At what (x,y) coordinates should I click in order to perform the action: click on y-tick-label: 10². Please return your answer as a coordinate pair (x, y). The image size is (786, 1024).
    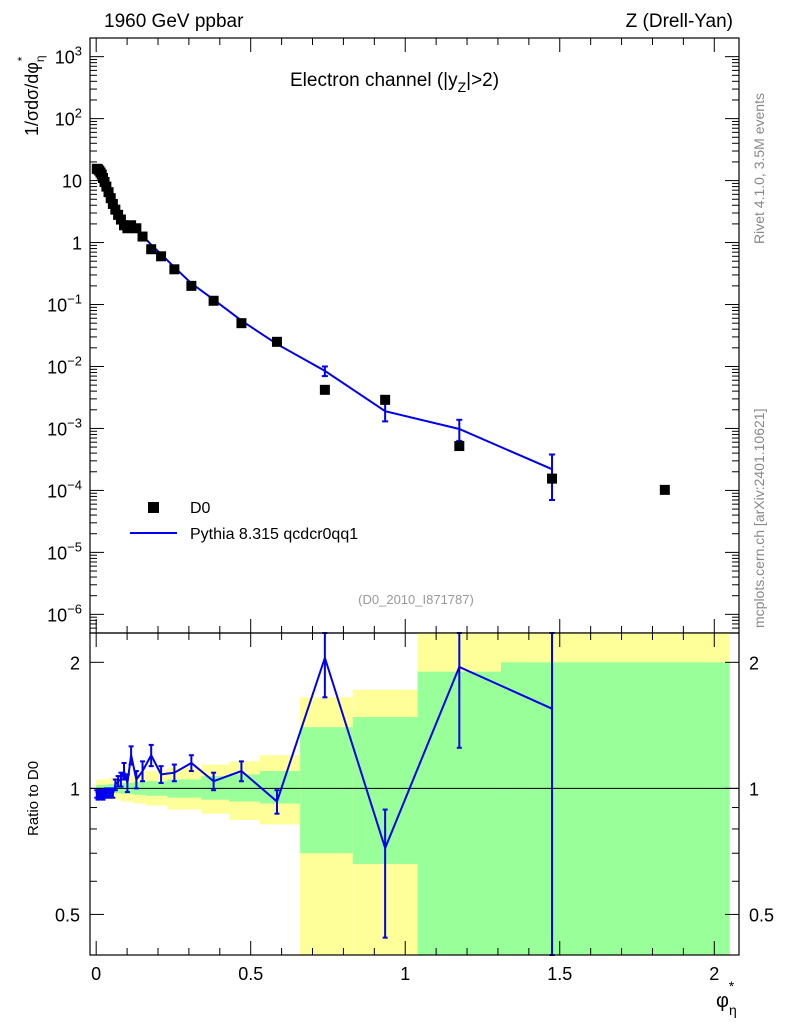
    Looking at the image, I should click on (68, 118).